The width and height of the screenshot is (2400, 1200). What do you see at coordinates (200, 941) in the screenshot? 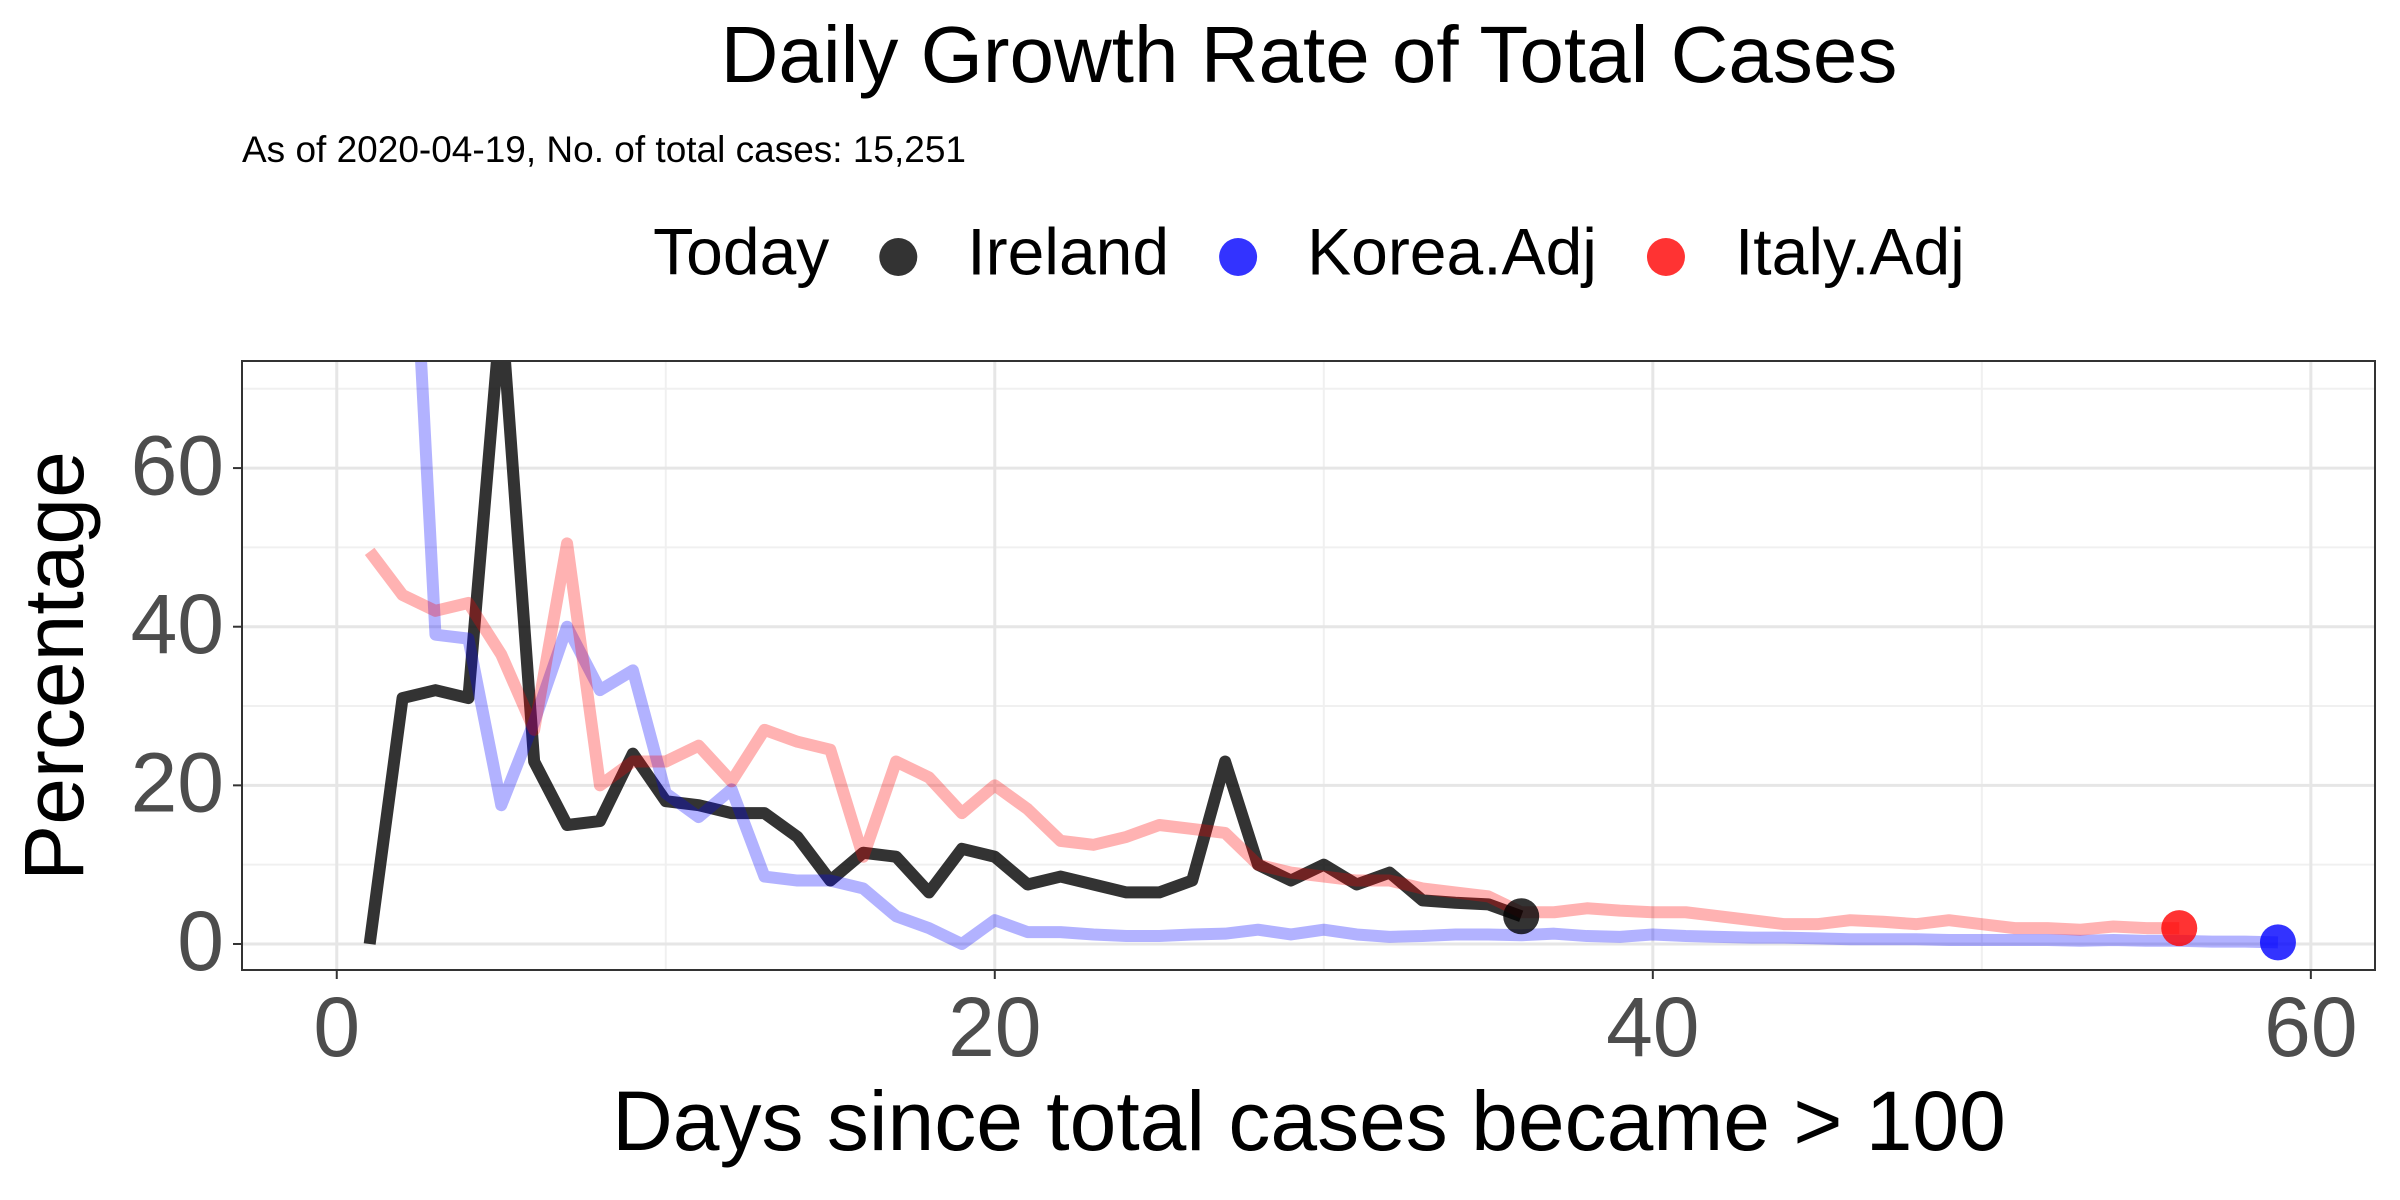
I see `y-tick-label: 0` at bounding box center [200, 941].